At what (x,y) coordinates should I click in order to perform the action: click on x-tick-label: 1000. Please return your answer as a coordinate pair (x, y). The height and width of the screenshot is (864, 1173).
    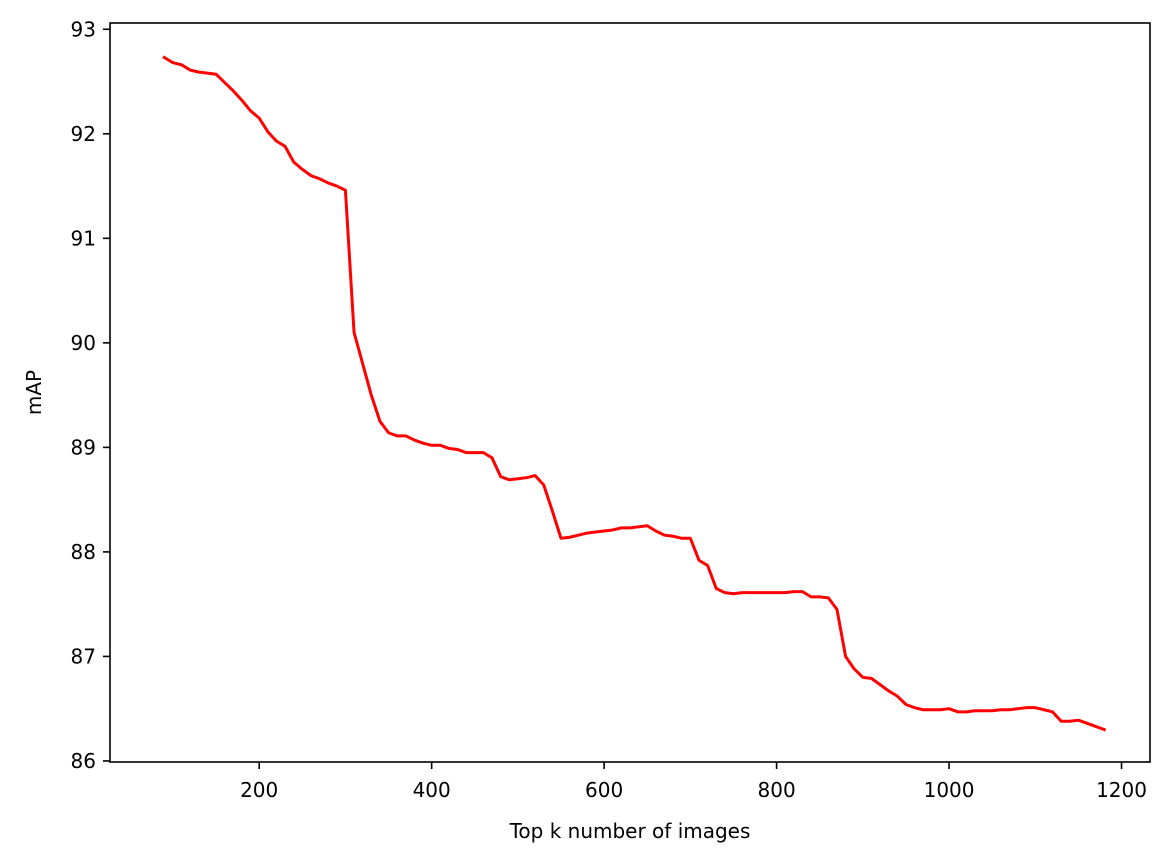
    Looking at the image, I should click on (949, 790).